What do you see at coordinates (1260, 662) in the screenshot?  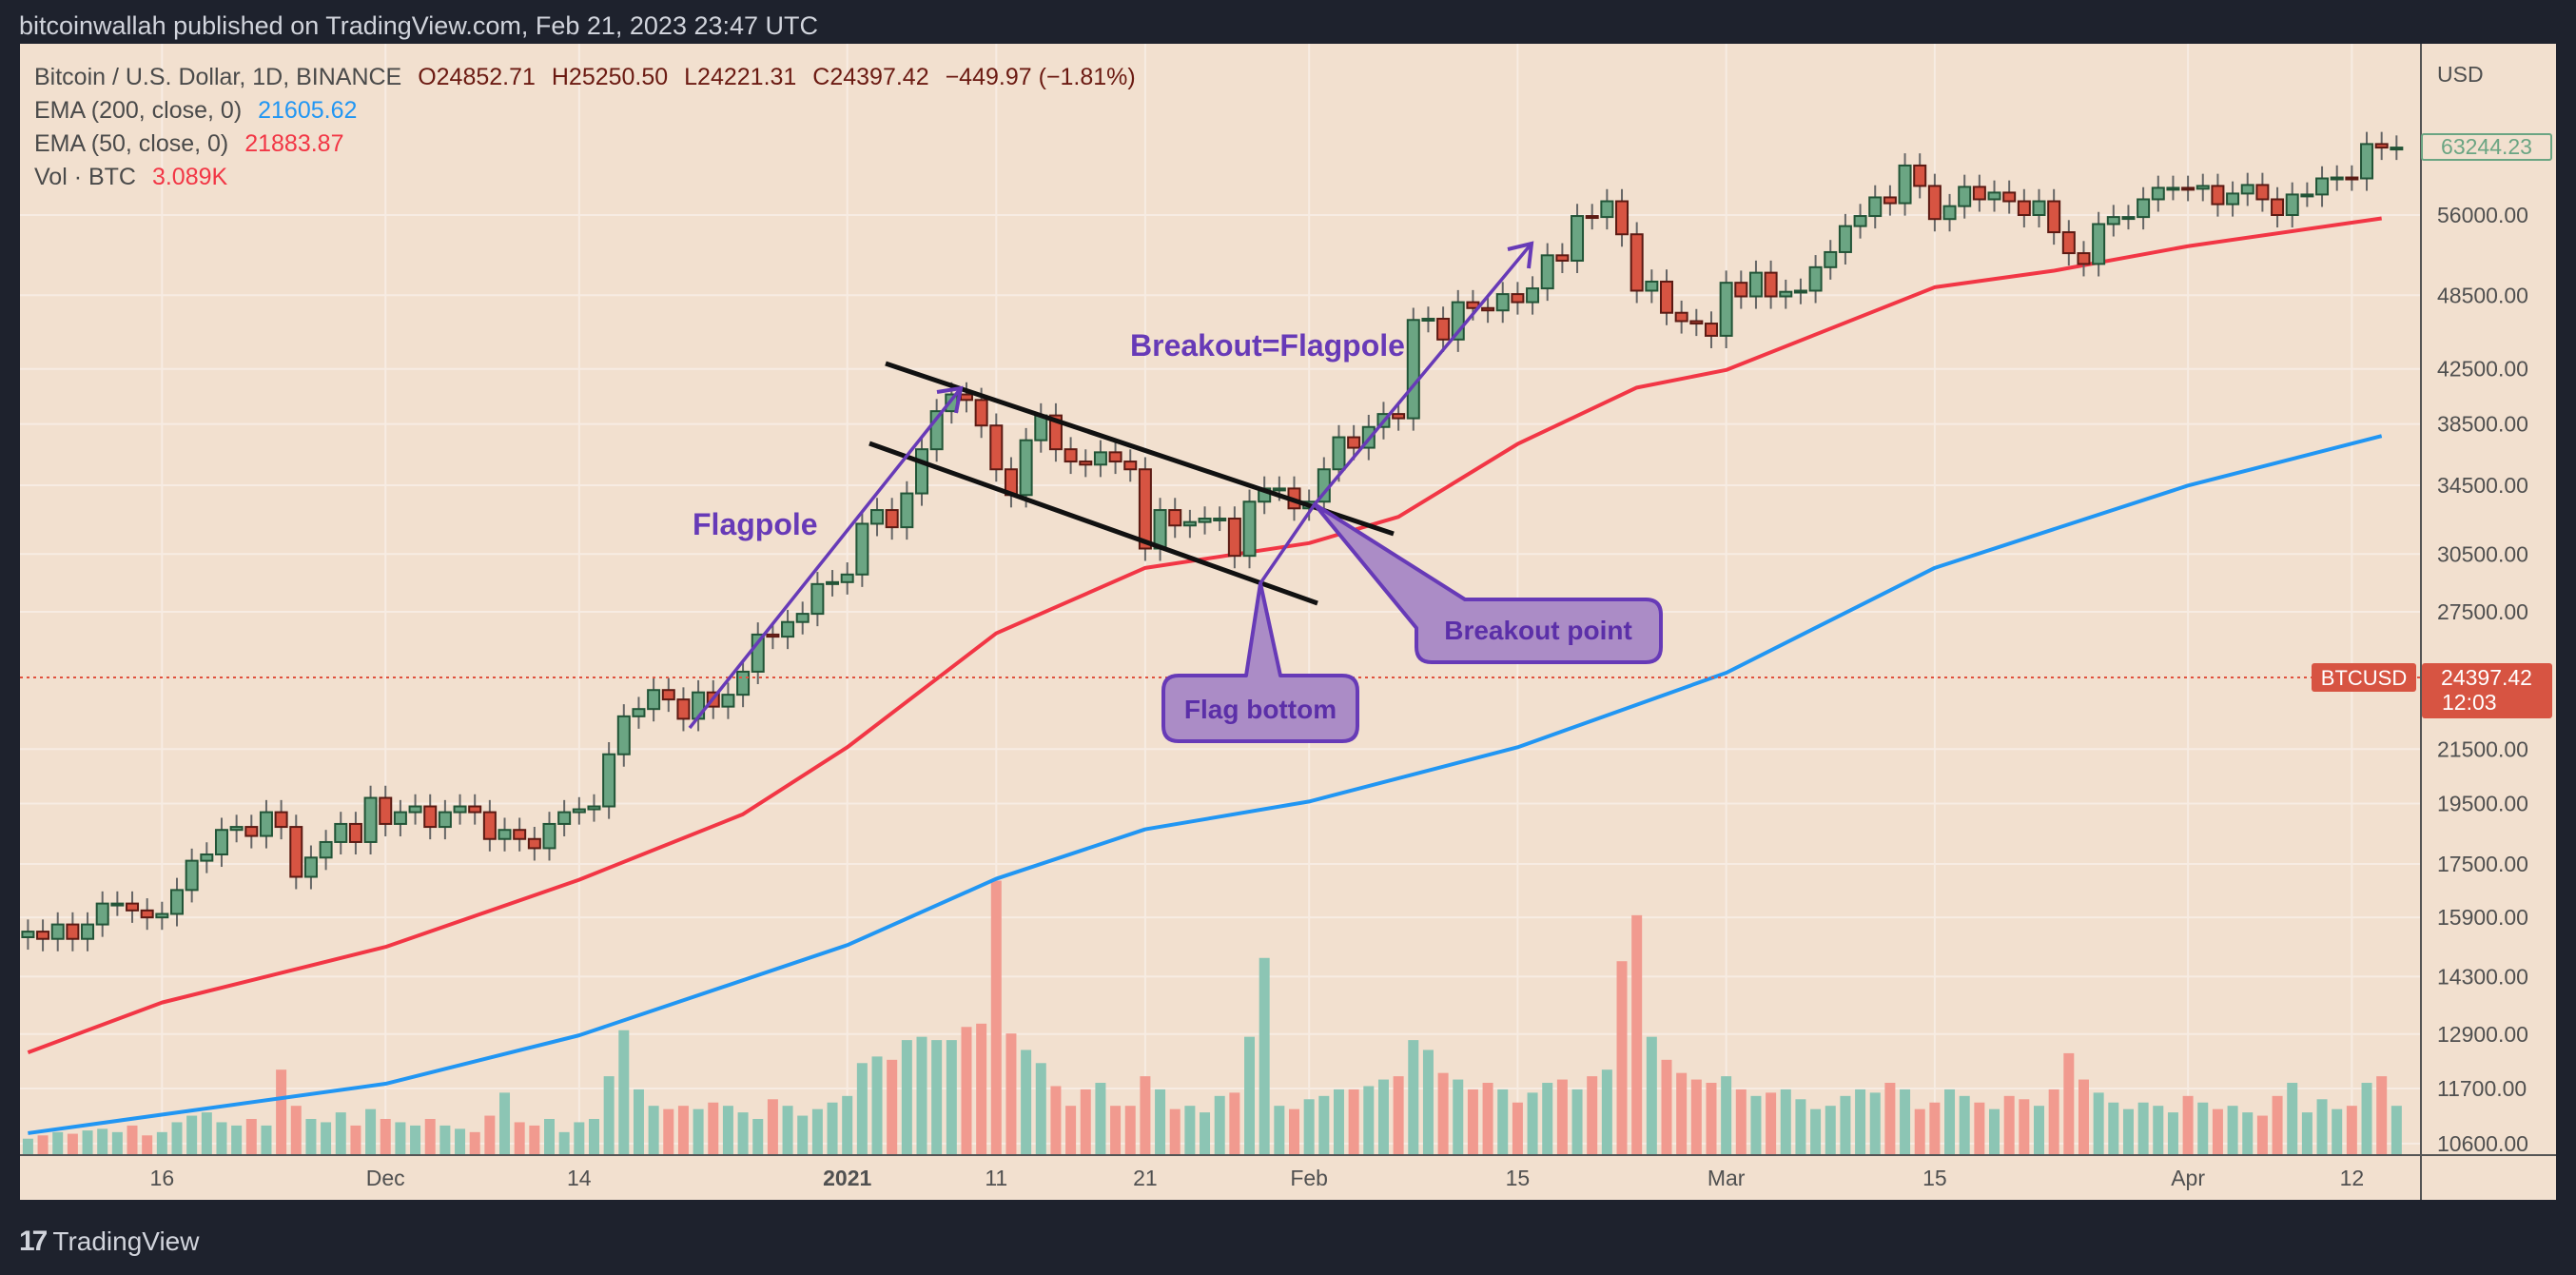 I see `flag-bottom-callout: Flag bottom` at bounding box center [1260, 662].